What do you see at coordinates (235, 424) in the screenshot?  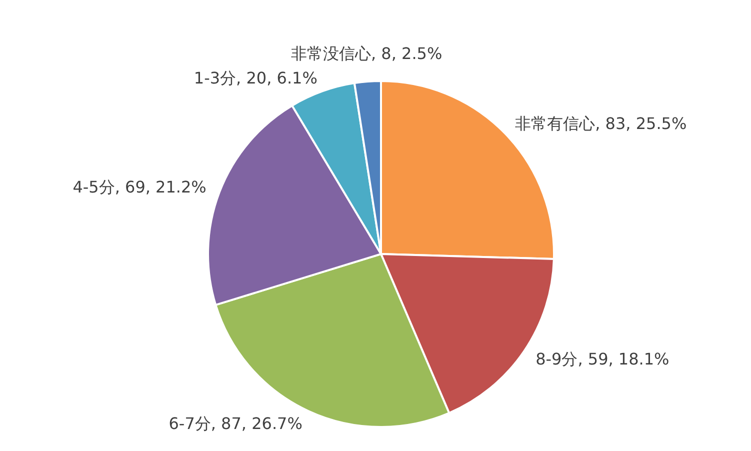 I see `slice-label: 6-7分, 87, 26.7%` at bounding box center [235, 424].